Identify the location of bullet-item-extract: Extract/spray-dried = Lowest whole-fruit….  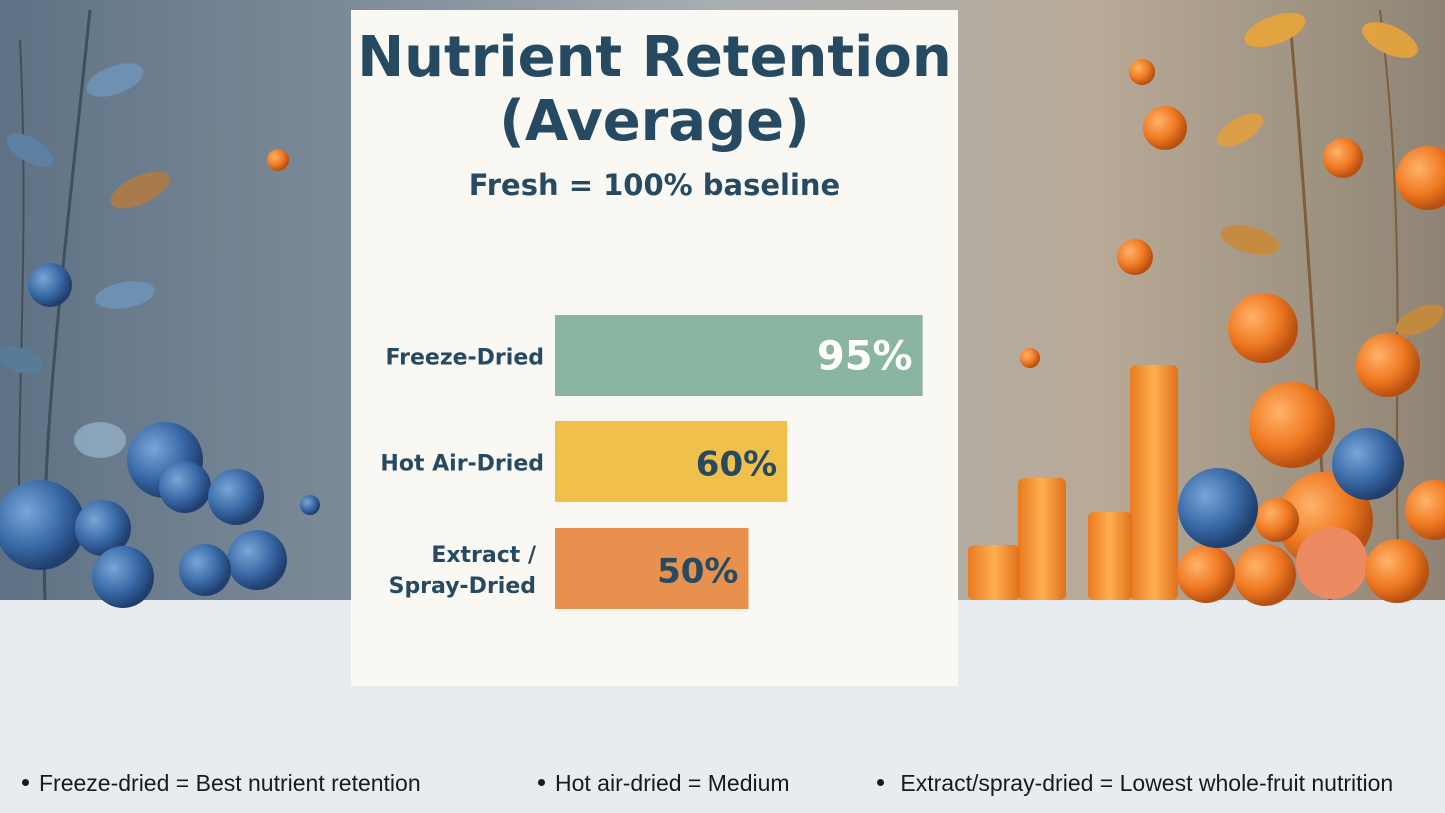
(1135, 783).